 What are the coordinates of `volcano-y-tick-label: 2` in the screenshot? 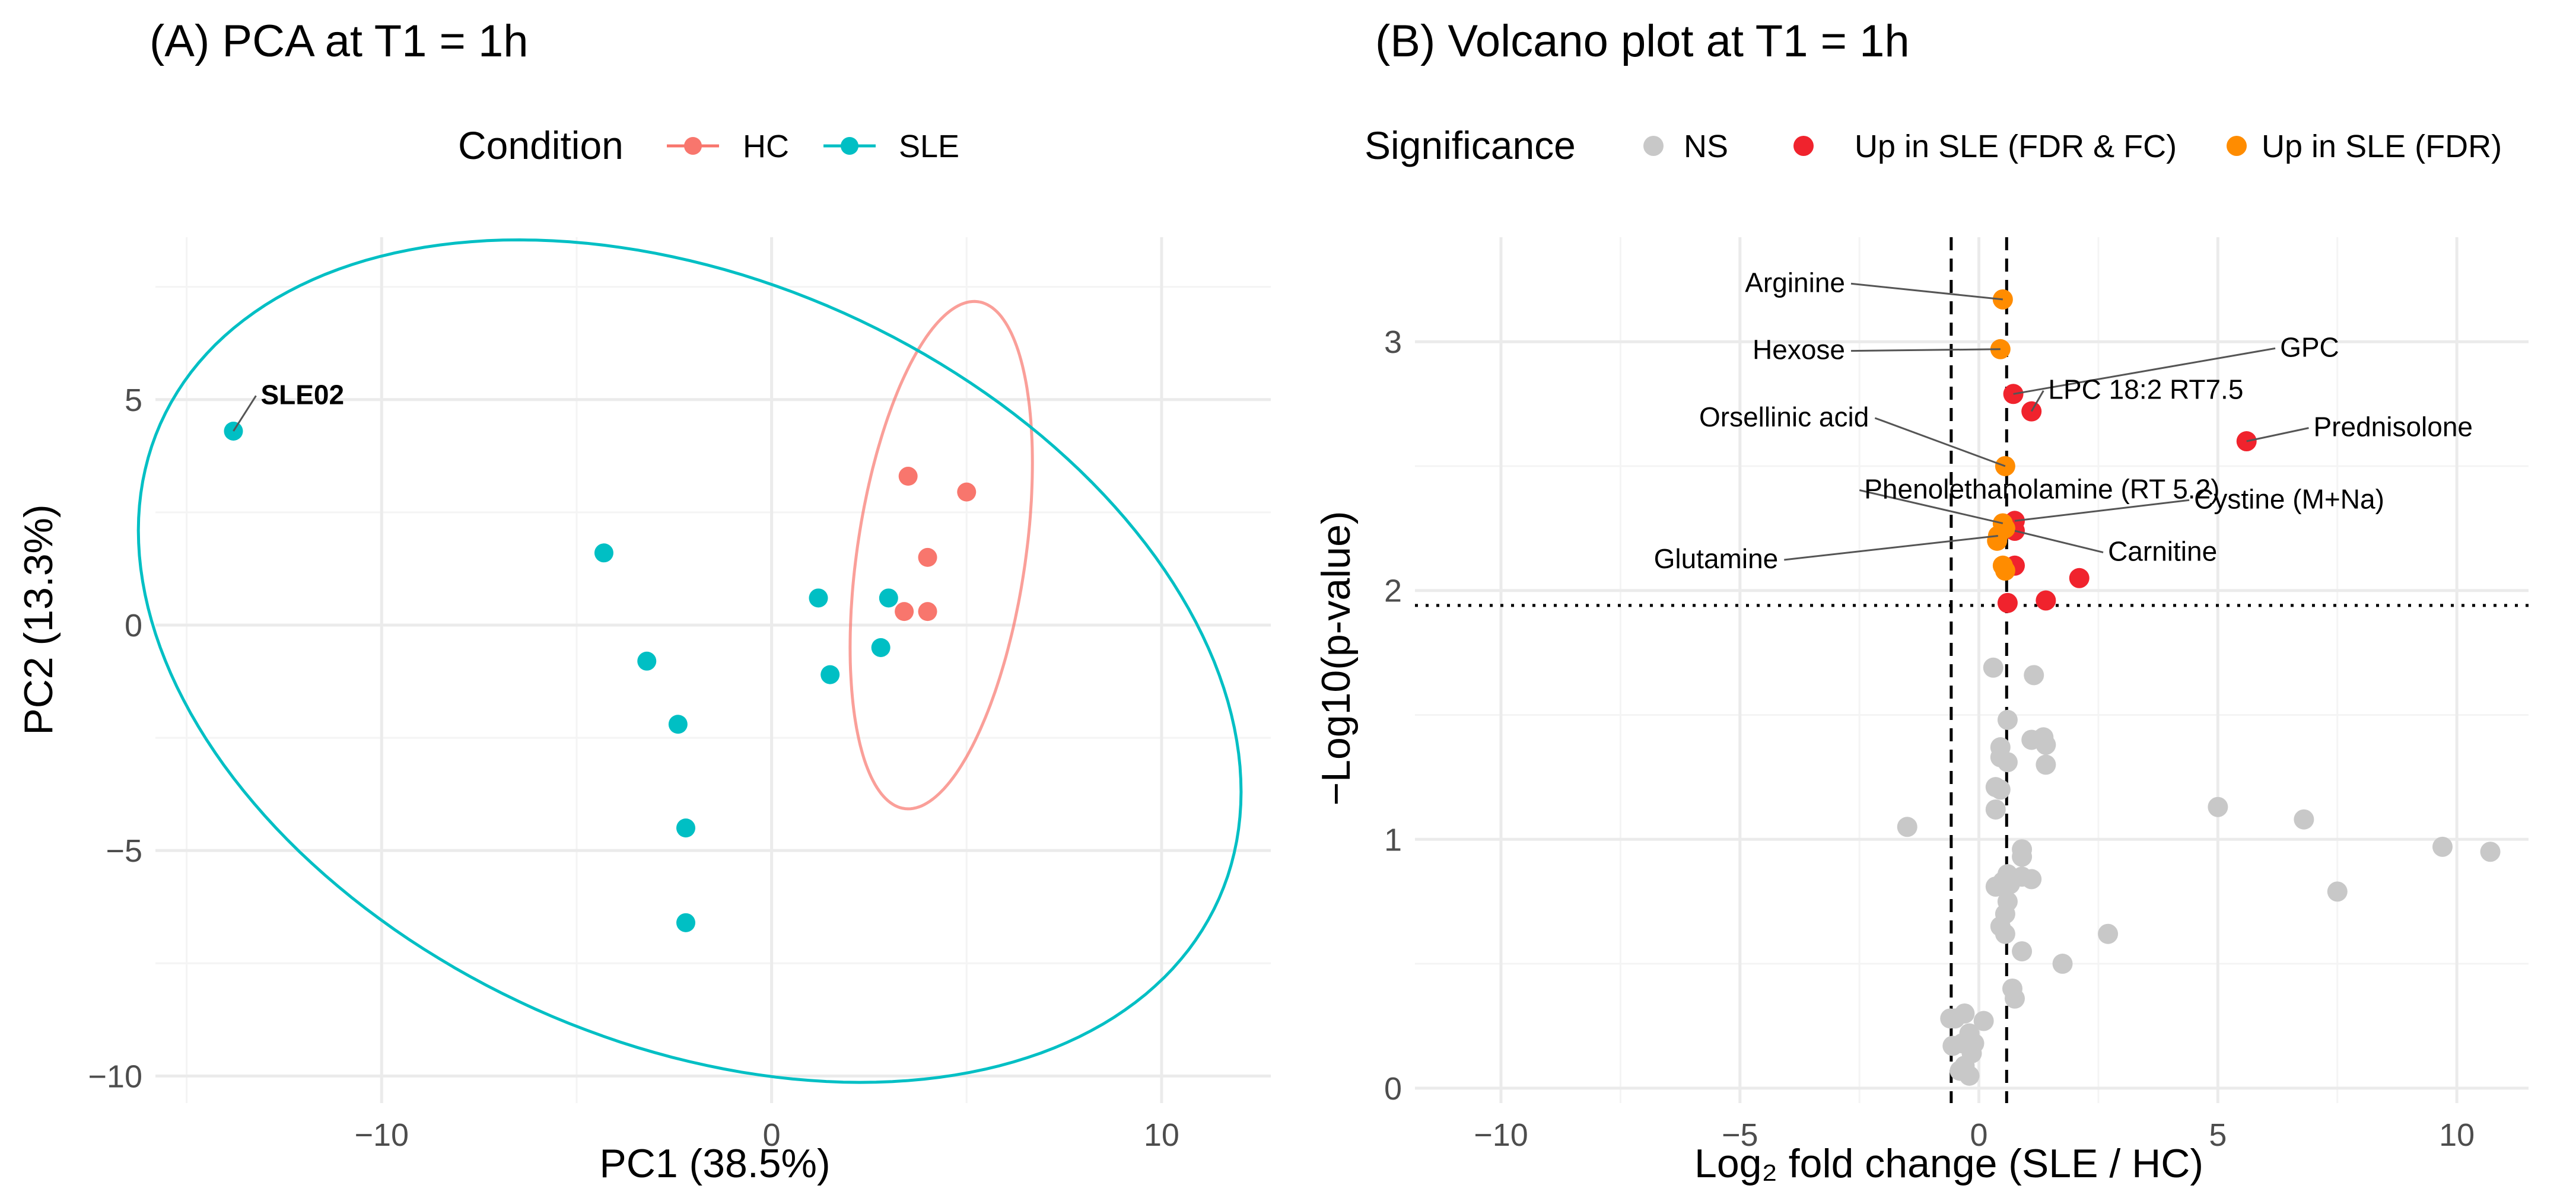 It's located at (1393, 591).